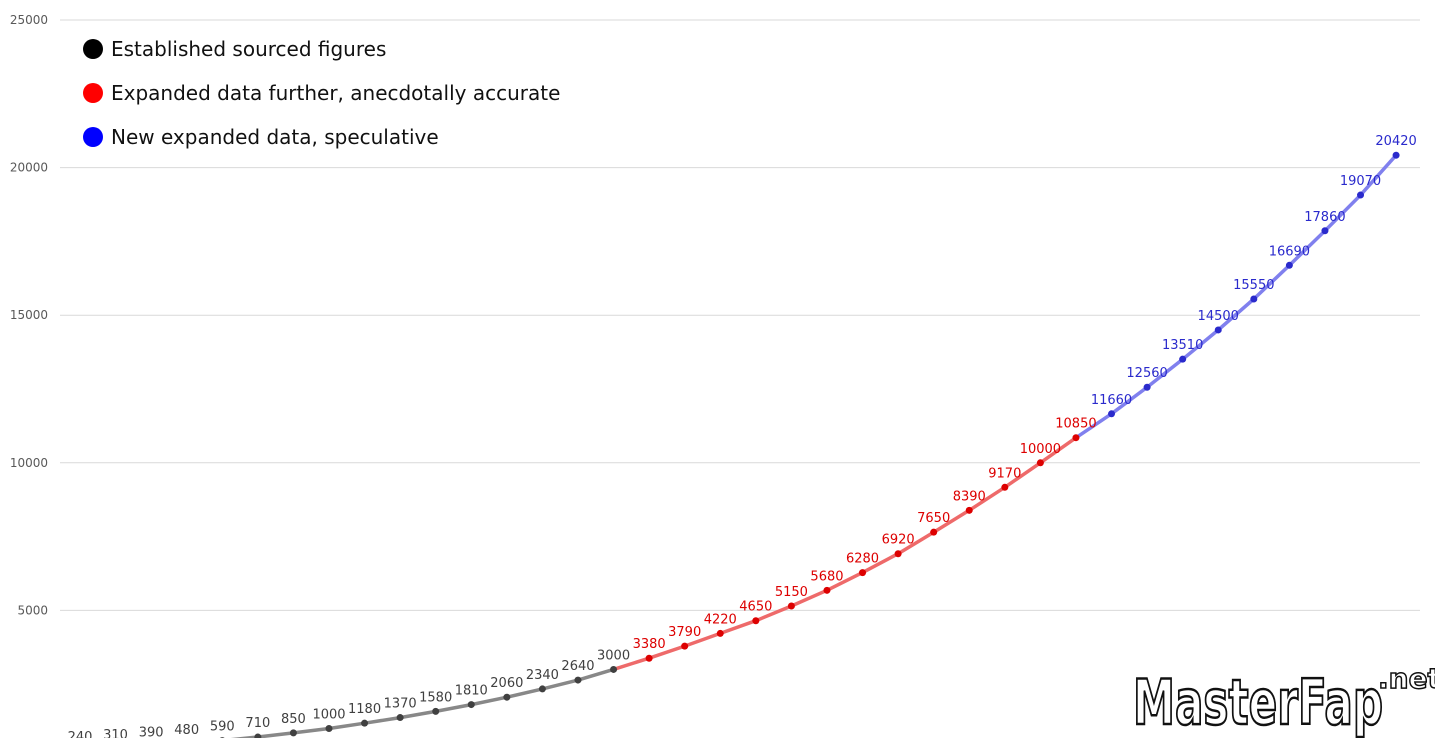 This screenshot has height=738, width=1435. I want to click on y-tick-label: 10000, so click(29, 463).